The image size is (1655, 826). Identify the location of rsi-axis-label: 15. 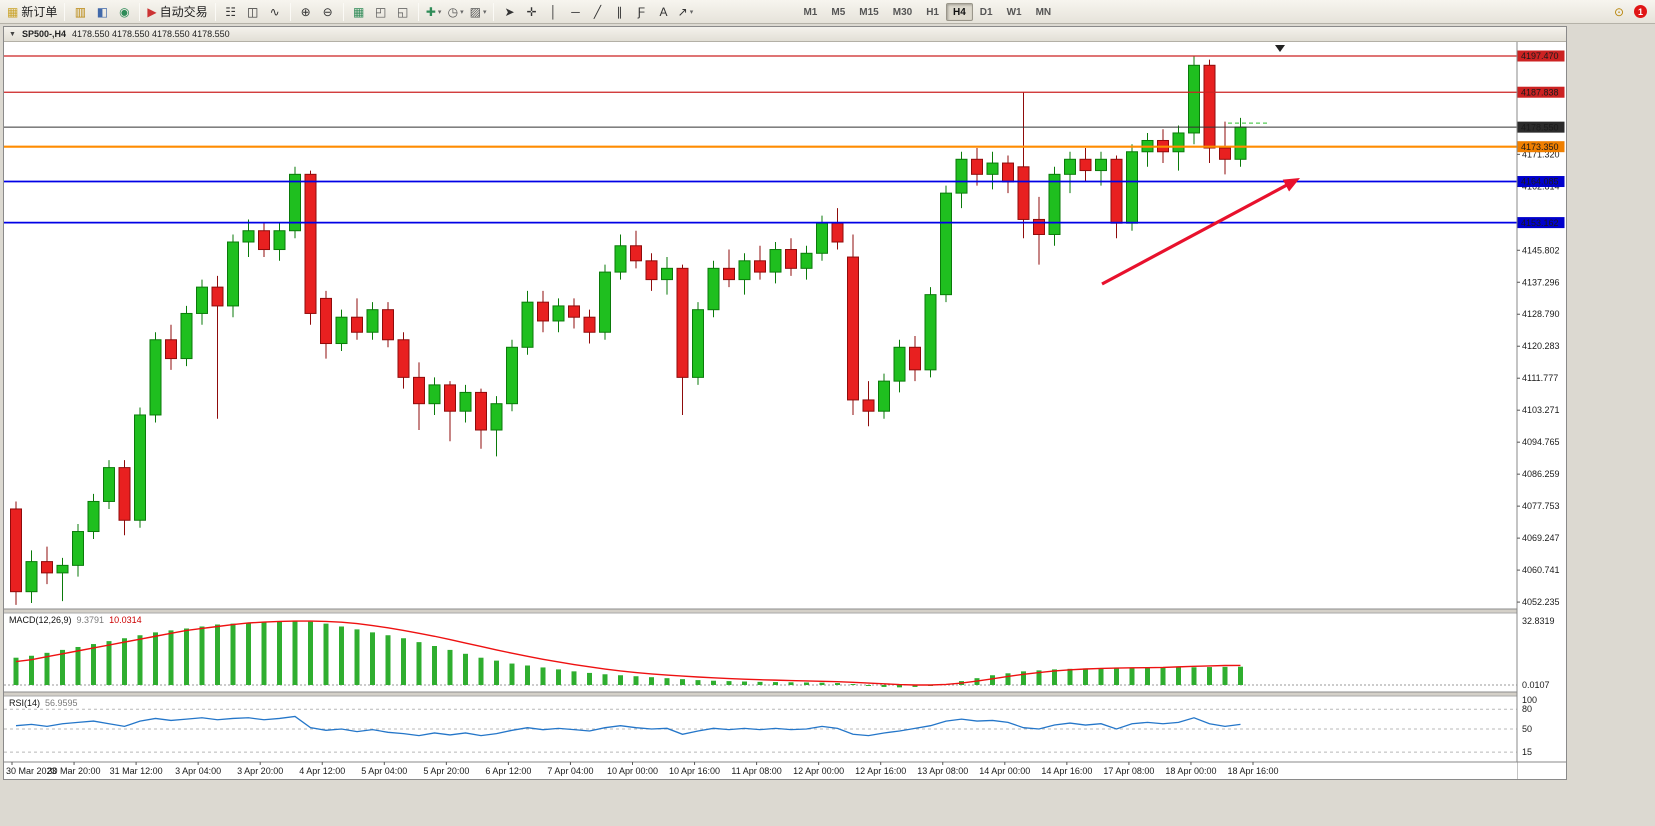
(1527, 752).